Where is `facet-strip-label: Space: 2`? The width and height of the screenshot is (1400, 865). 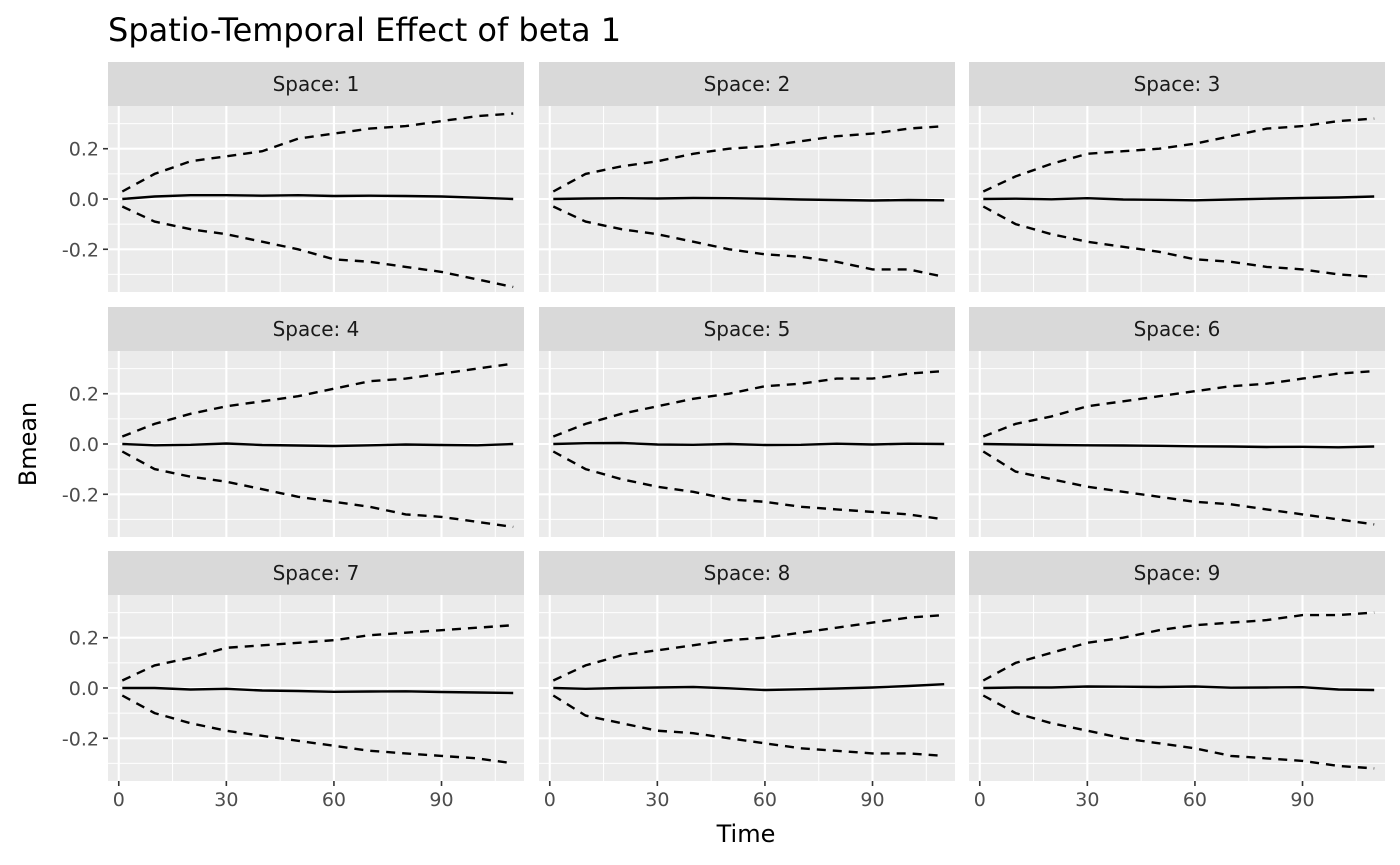 facet-strip-label: Space: 2 is located at coordinates (747, 84).